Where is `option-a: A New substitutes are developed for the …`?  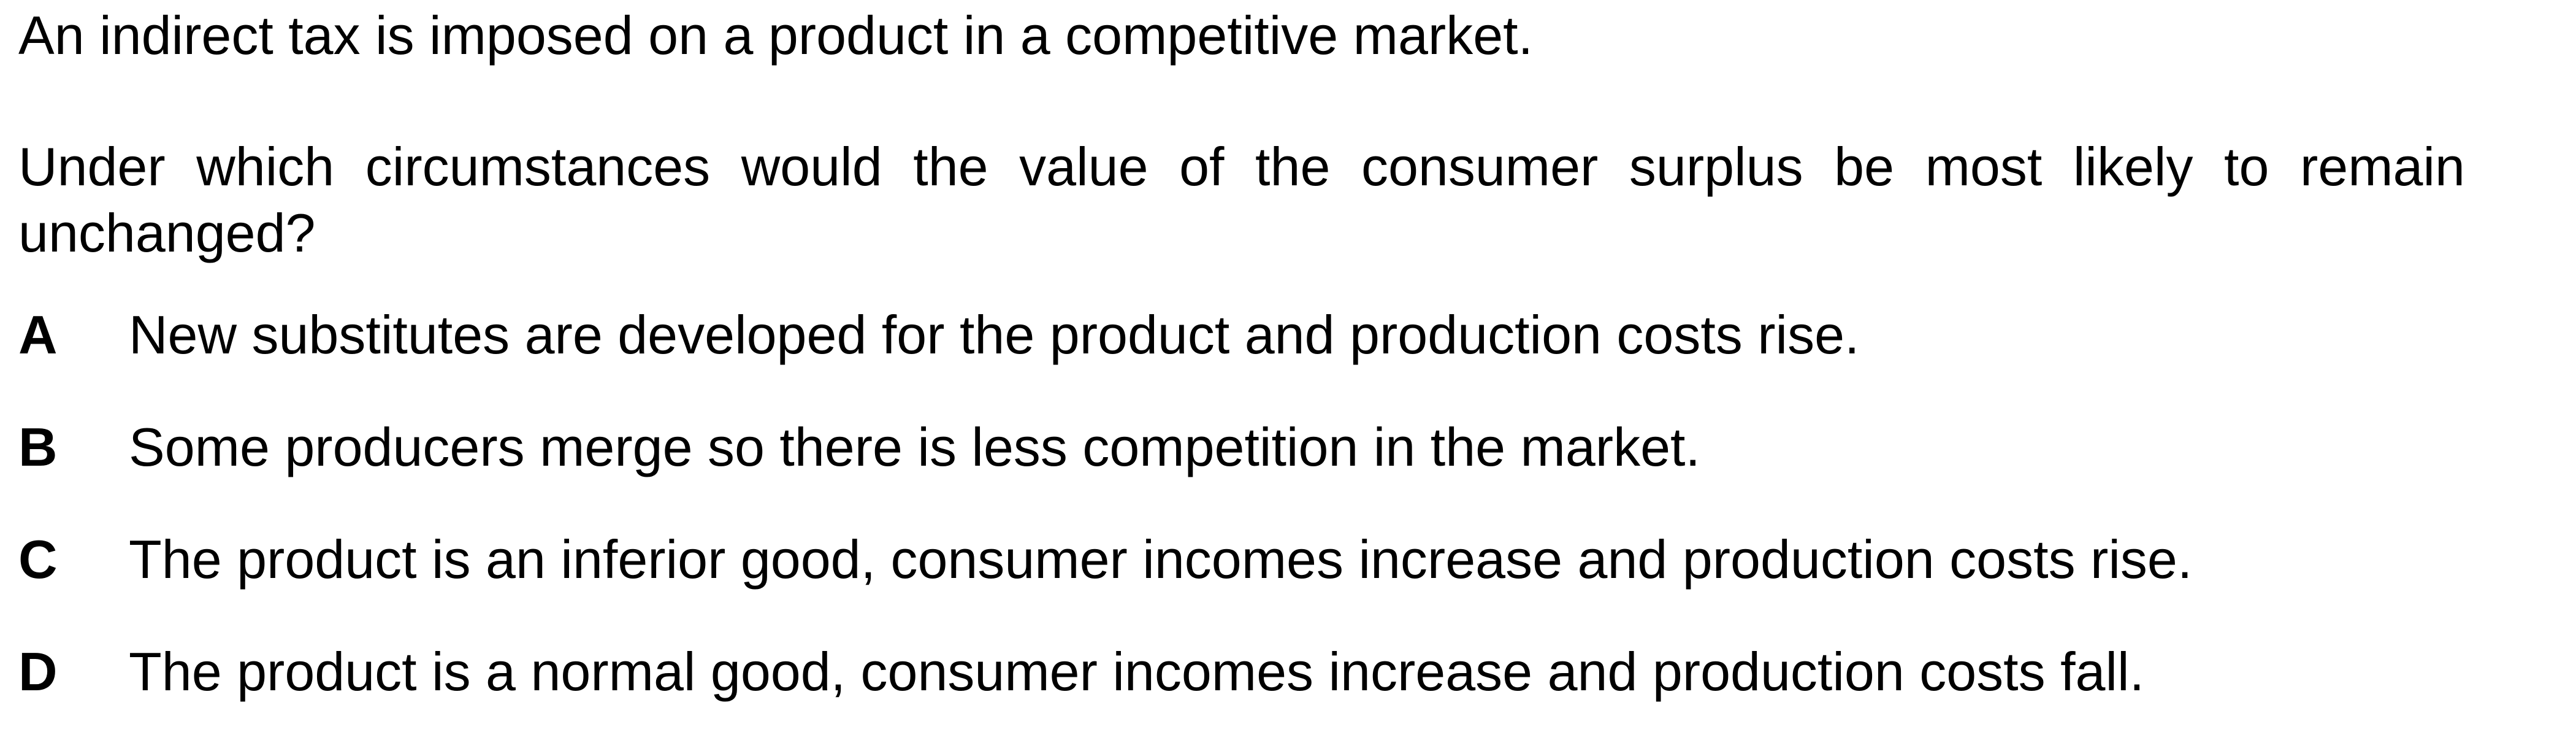 option-a: A New substitutes are developed for the … is located at coordinates (1244, 358).